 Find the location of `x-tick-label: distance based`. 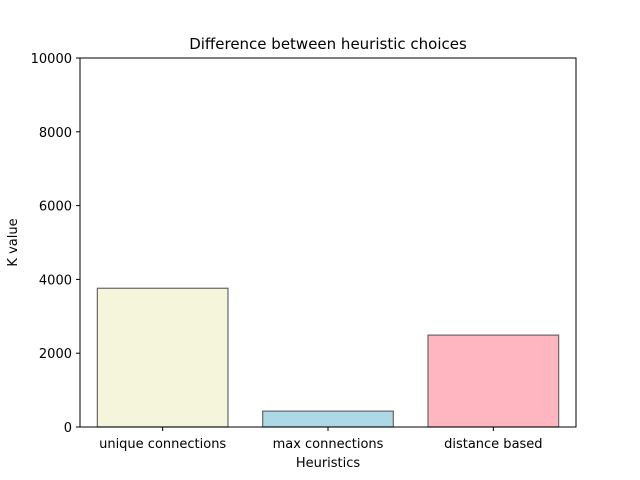

x-tick-label: distance based is located at coordinates (493, 444).